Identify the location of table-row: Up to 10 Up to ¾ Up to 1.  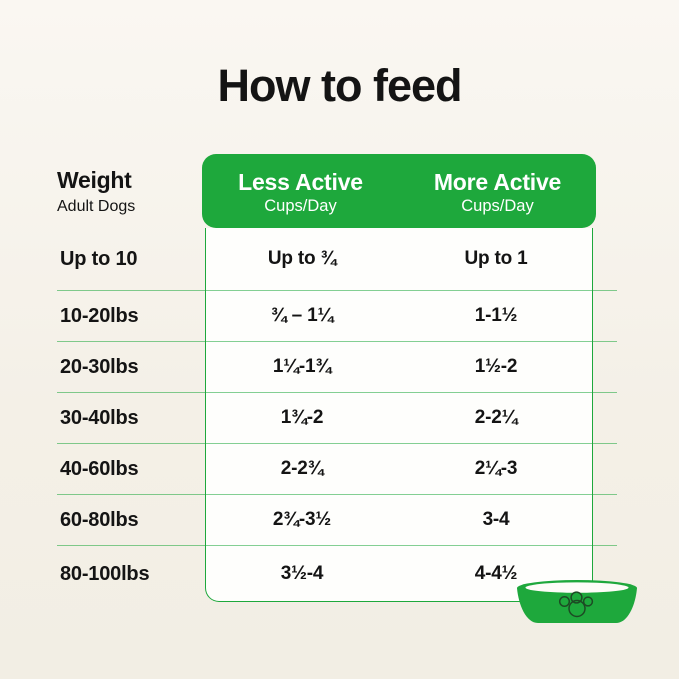
(337, 259).